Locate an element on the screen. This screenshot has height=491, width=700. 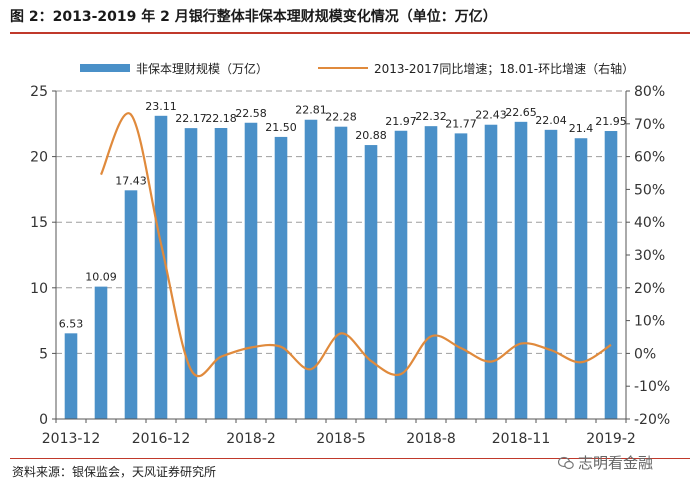
right-tick-label: 50% is located at coordinates (649, 190).